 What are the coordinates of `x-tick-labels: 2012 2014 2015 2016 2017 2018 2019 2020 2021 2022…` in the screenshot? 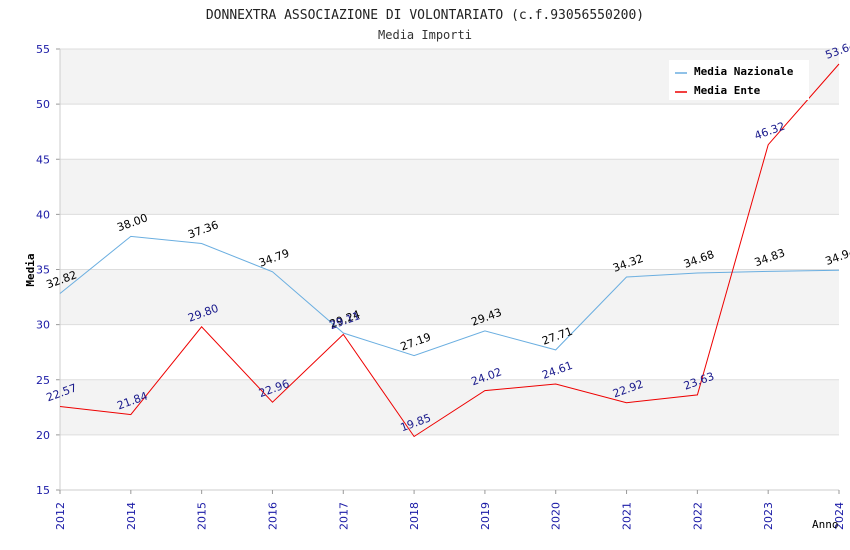 It's located at (450, 516).